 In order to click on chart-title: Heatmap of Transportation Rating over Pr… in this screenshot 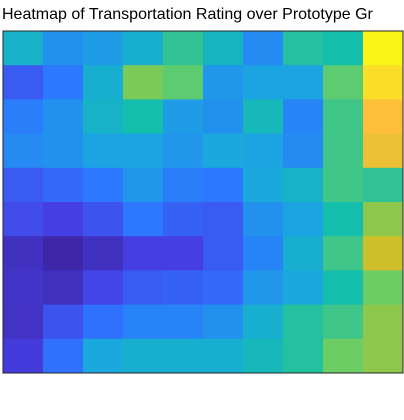, I will do `click(187, 14)`.